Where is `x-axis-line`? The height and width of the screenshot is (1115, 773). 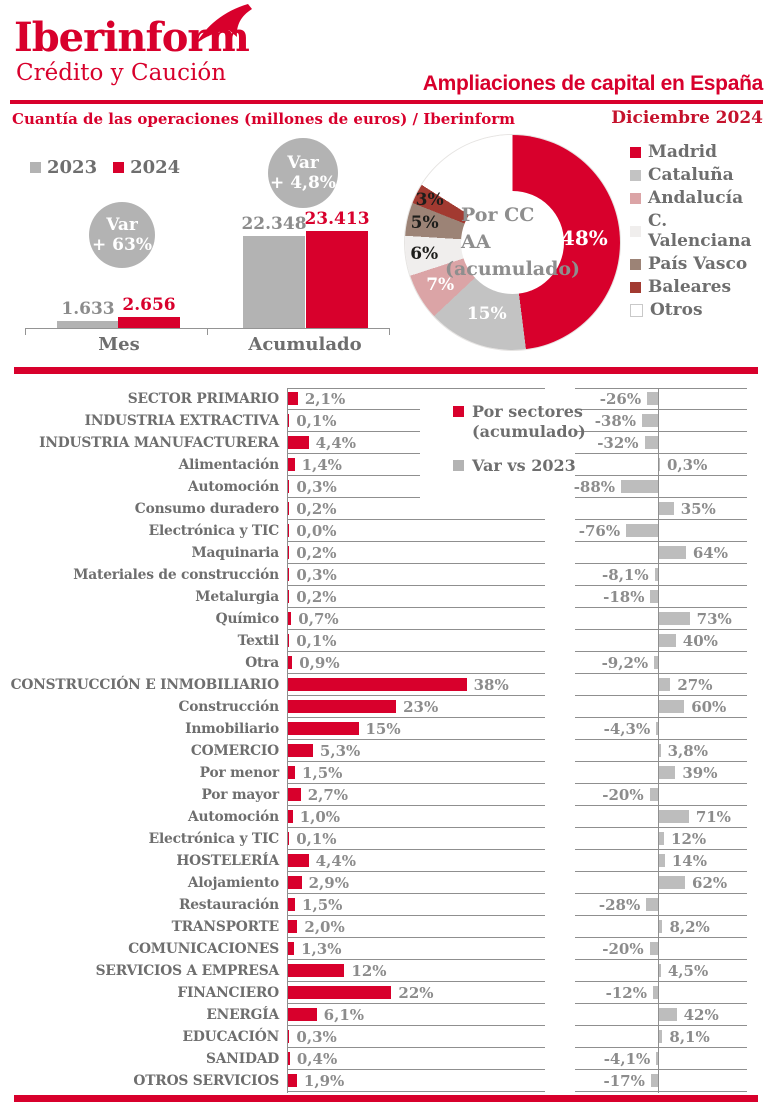
x-axis-line is located at coordinates (207, 328).